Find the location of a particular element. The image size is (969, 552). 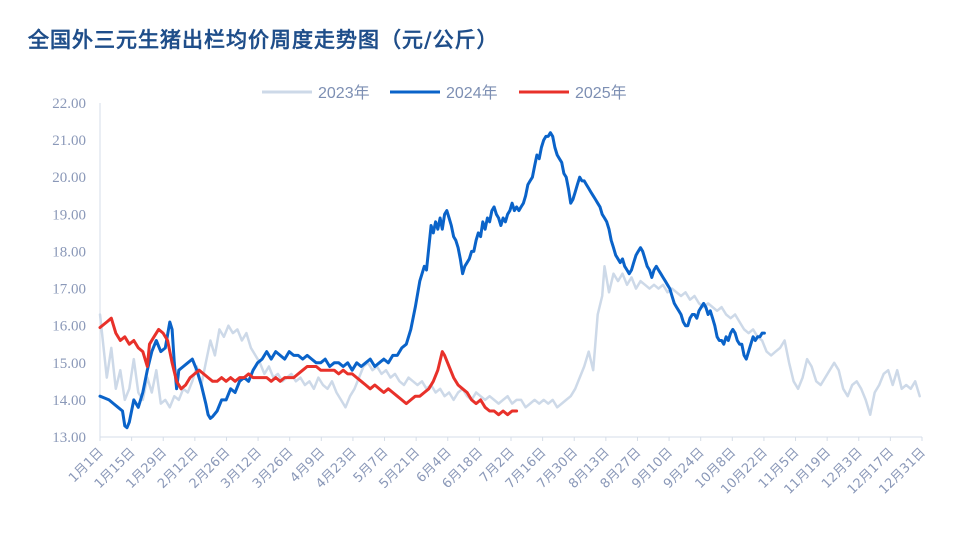

y-tick-label: 18.00 is located at coordinates (69, 252).